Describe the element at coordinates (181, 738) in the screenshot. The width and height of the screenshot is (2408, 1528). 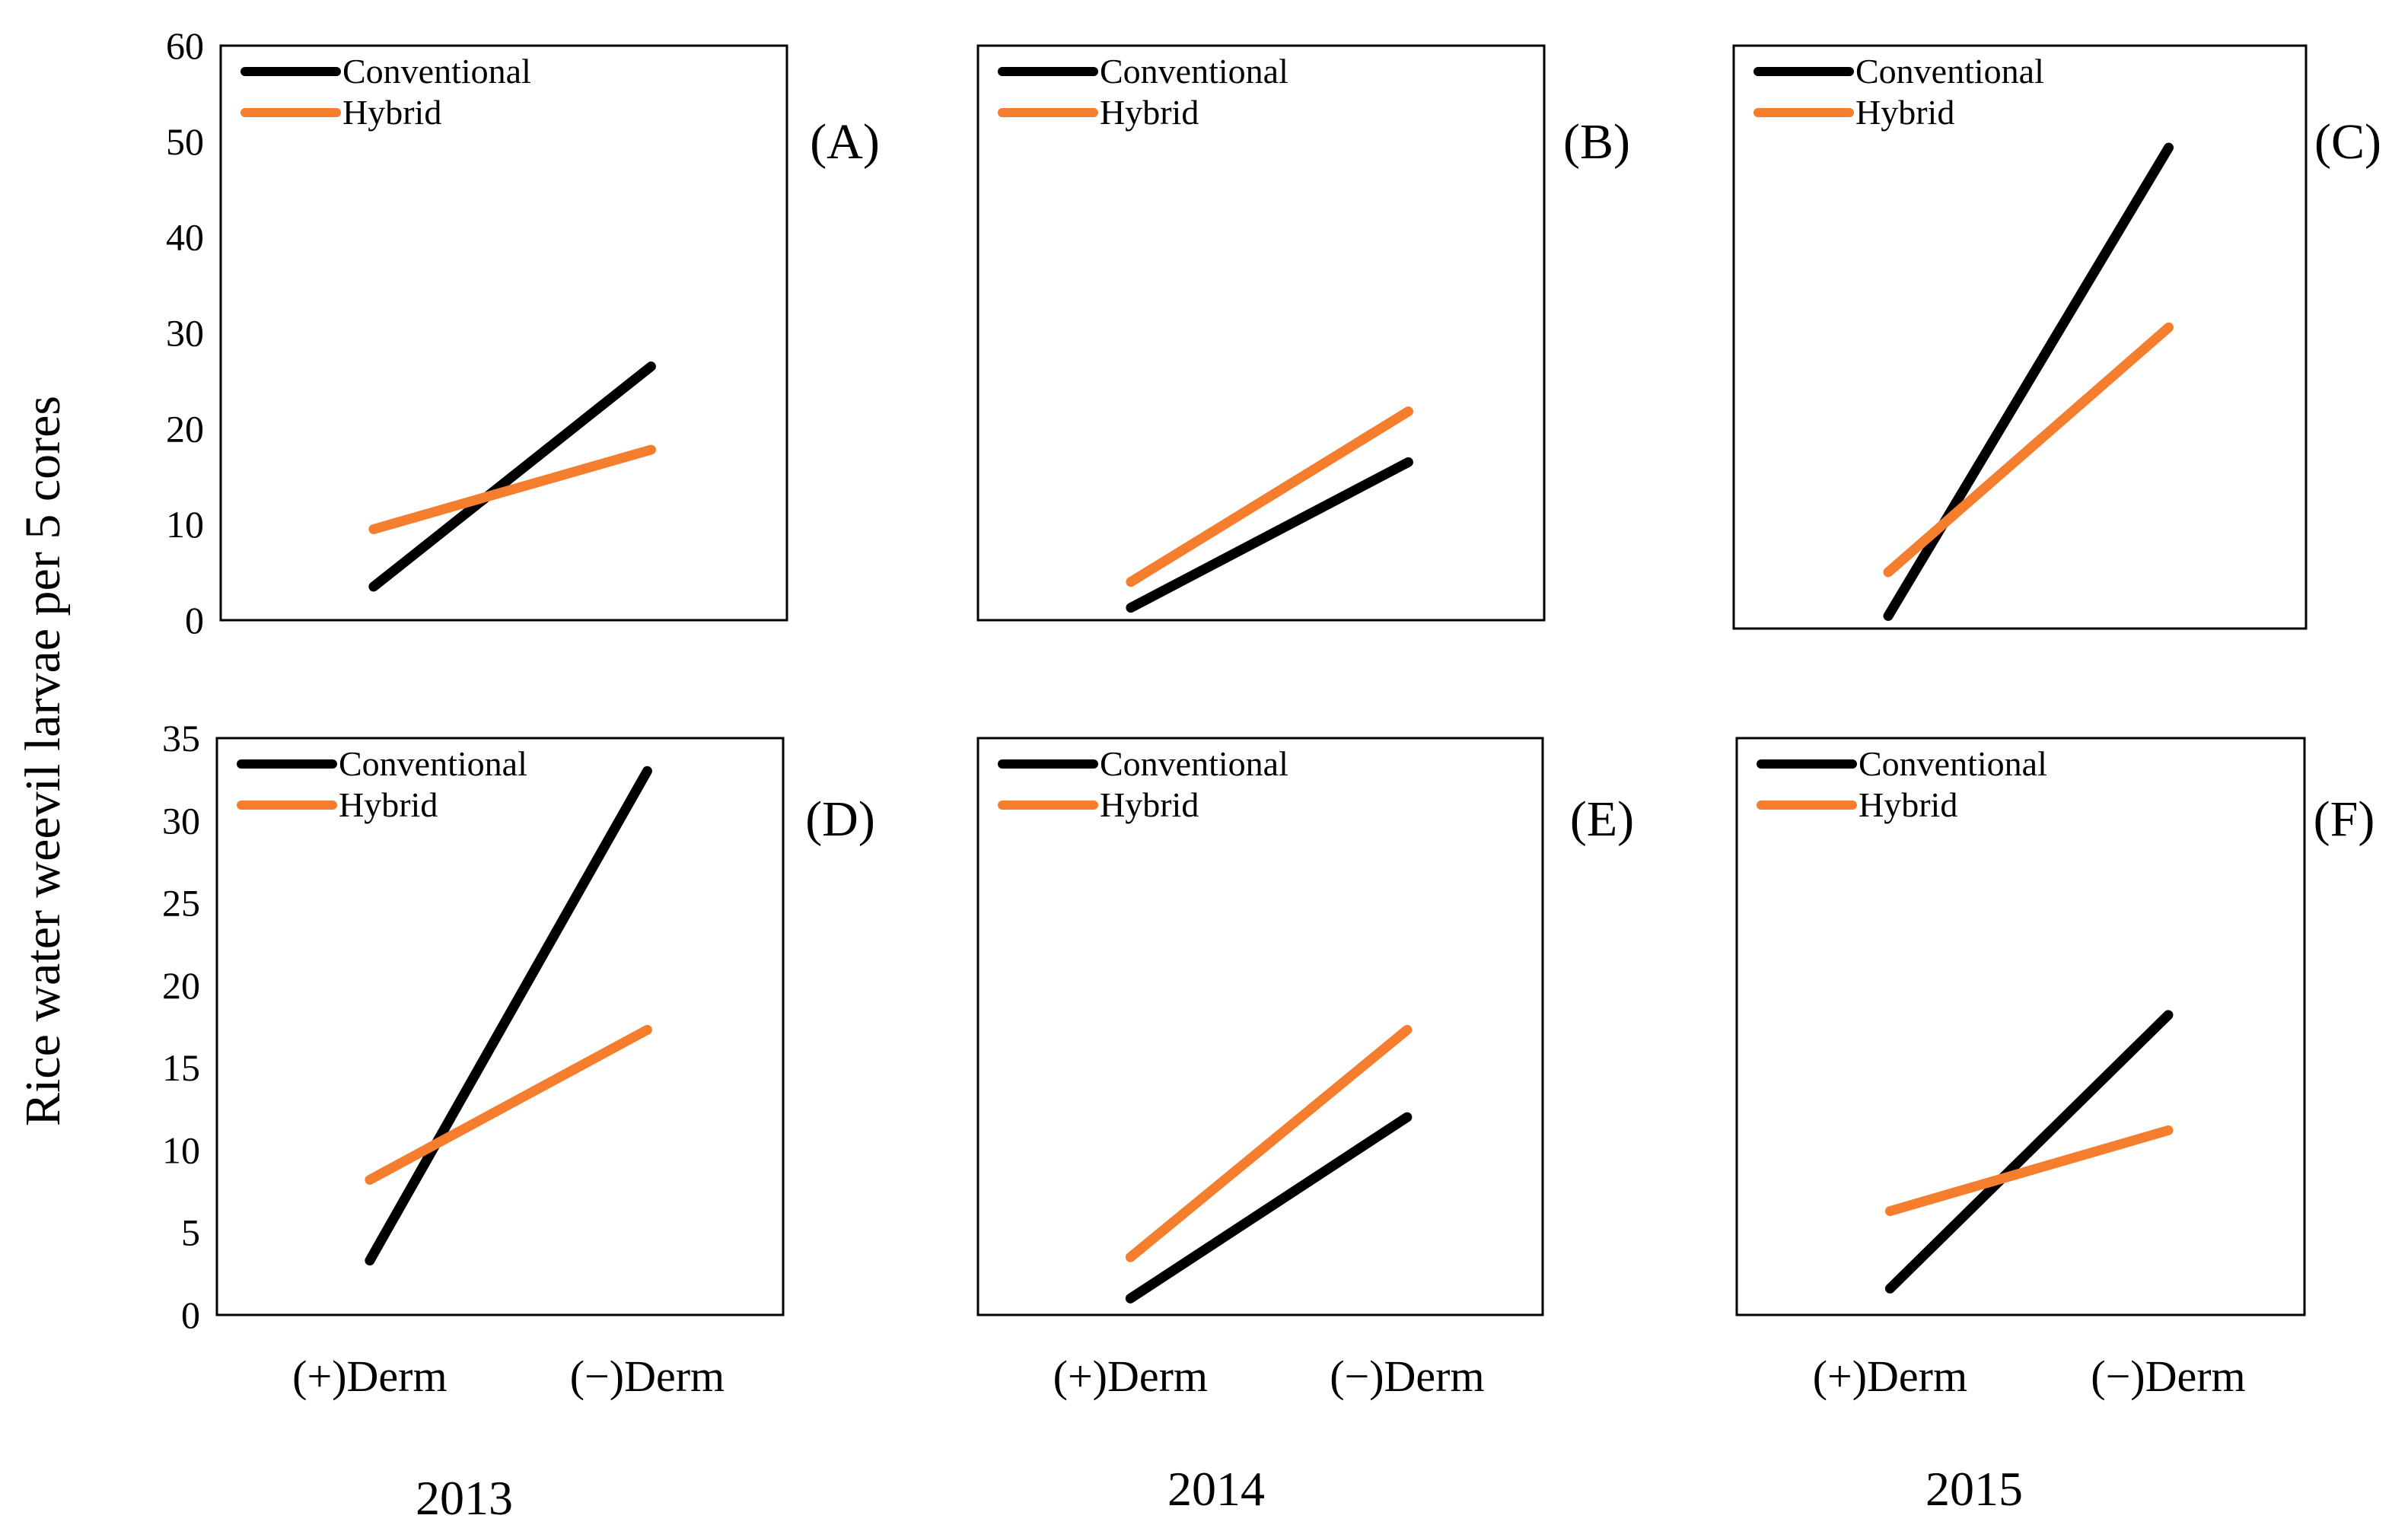
I see `y-tick-label: 35` at that location.